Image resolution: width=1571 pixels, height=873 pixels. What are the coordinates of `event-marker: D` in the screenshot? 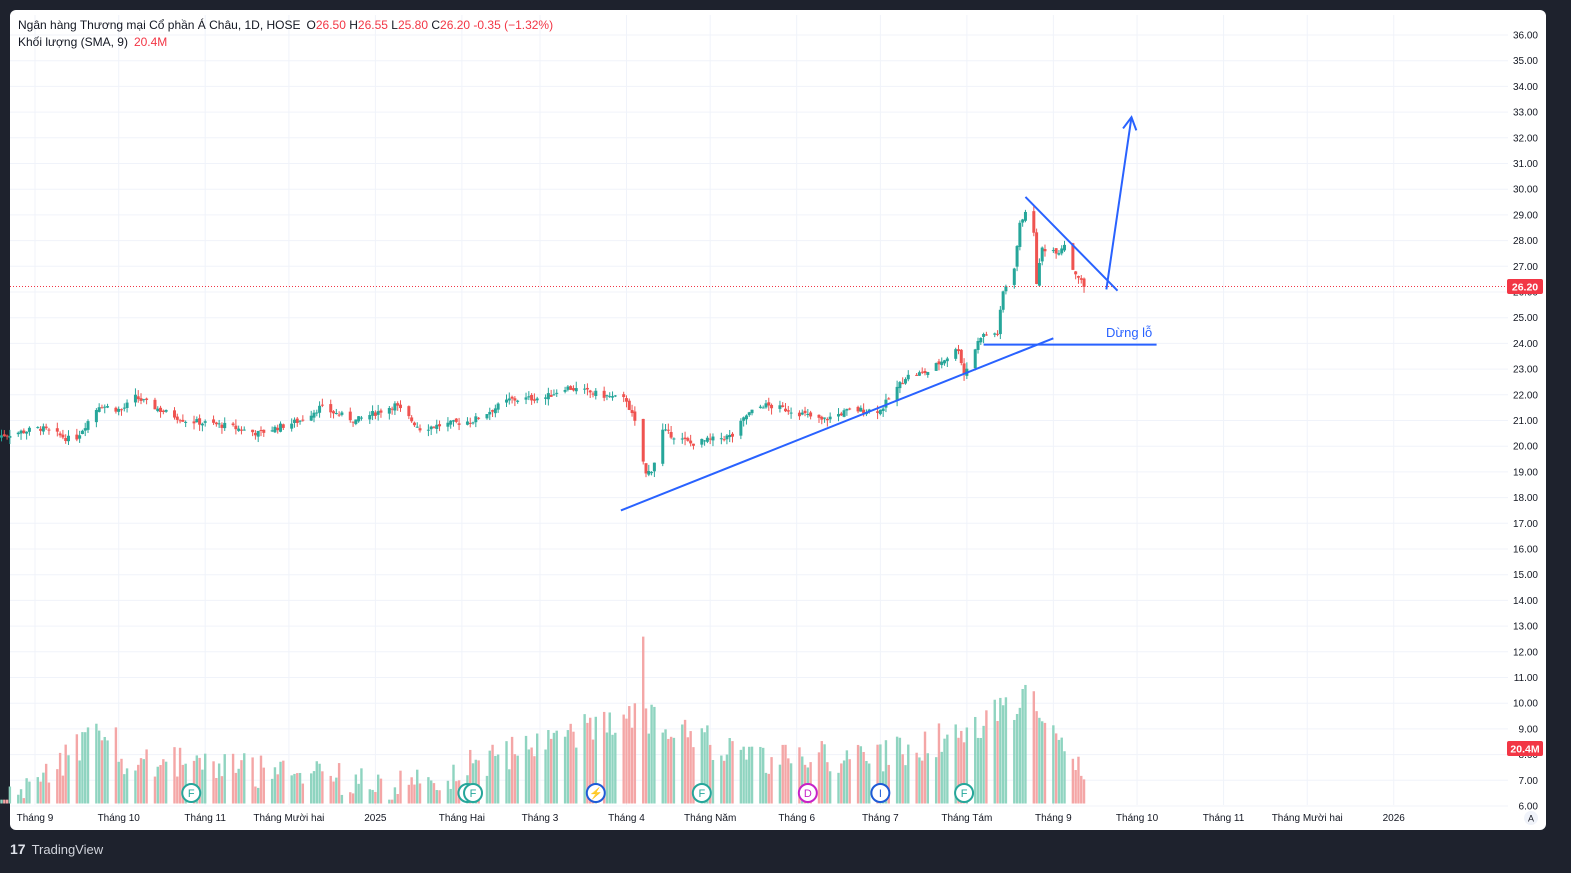 It's located at (808, 793).